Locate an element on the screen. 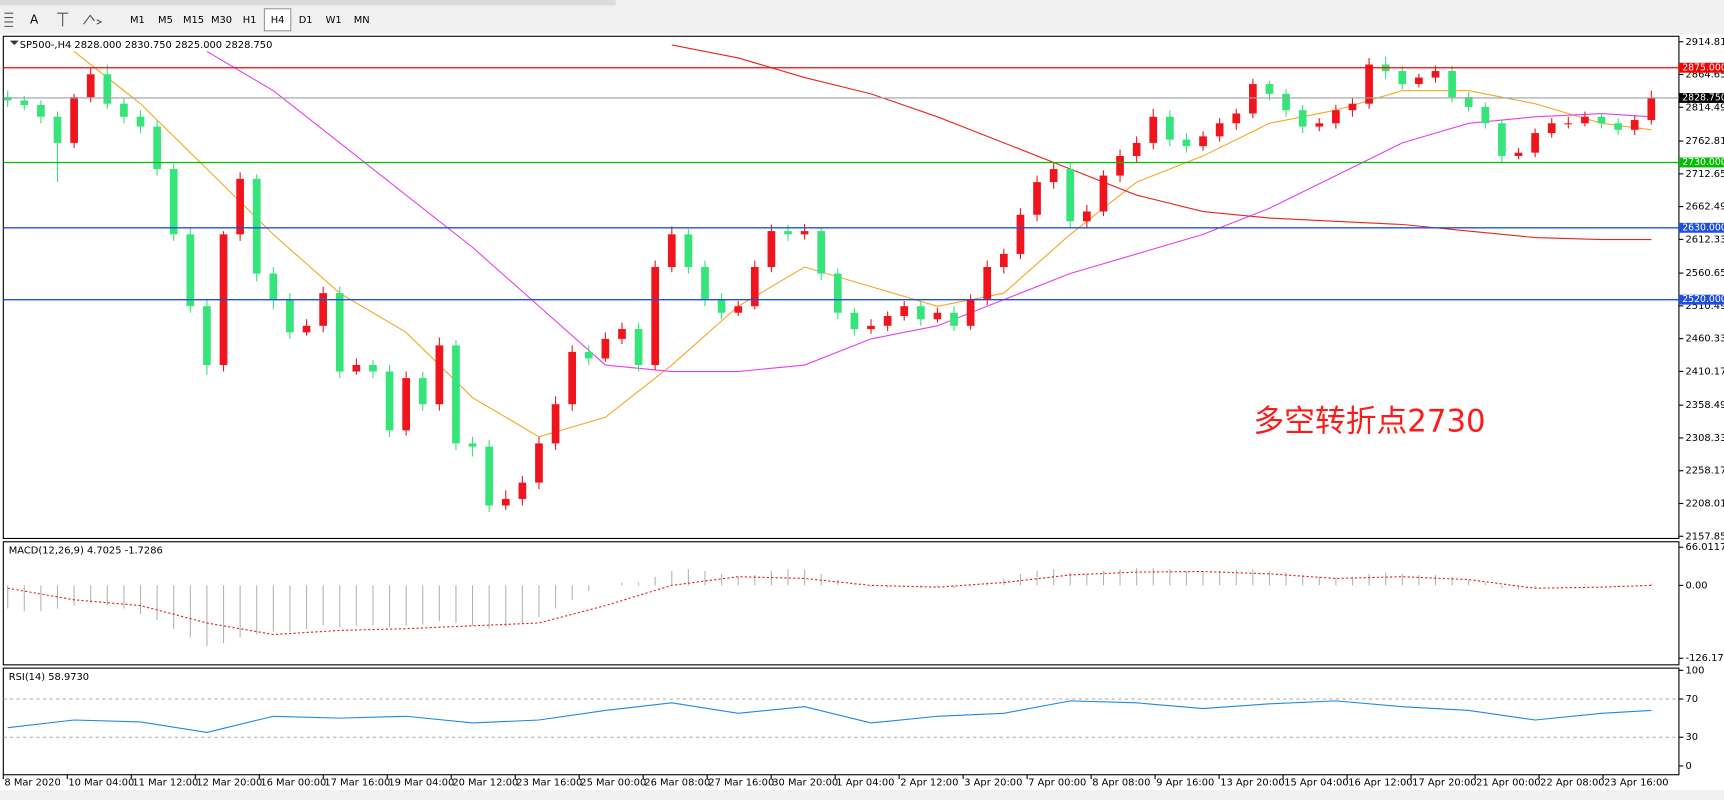 The image size is (1724, 800). y-tick-label: 2460.330 is located at coordinates (1705, 339).